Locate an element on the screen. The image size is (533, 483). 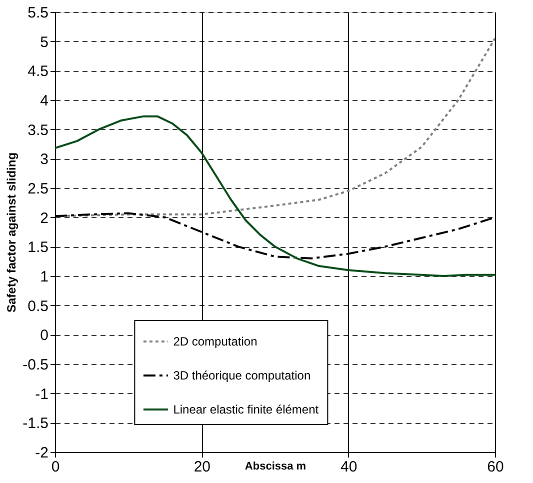
x-tick-label: 40 is located at coordinates (349, 467).